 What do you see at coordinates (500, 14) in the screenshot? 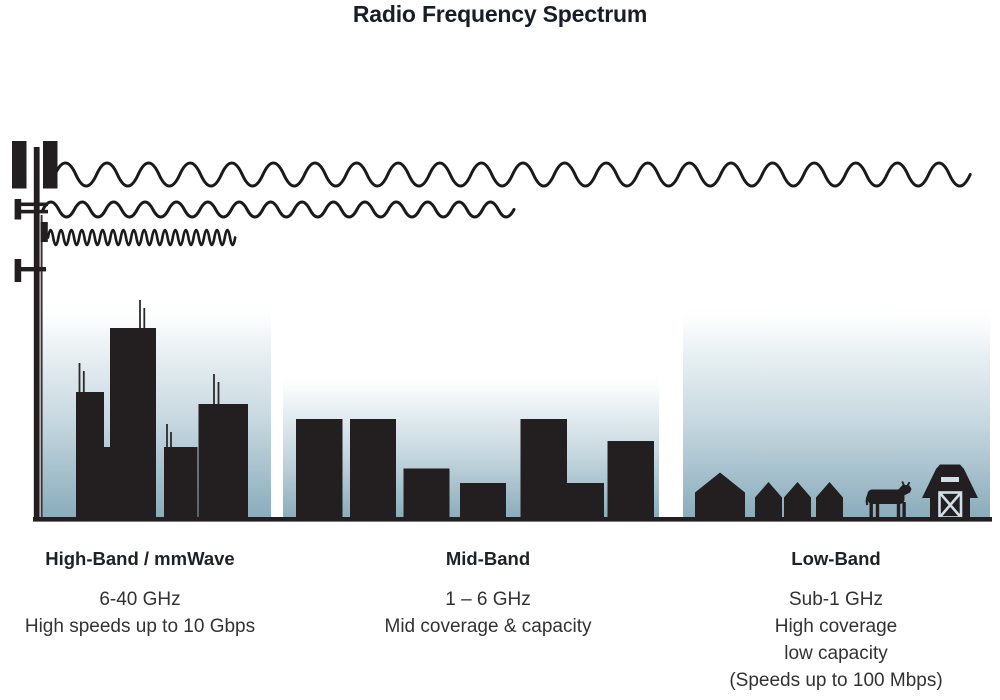
I see `page-title: Radio Frequency Spectrum` at bounding box center [500, 14].